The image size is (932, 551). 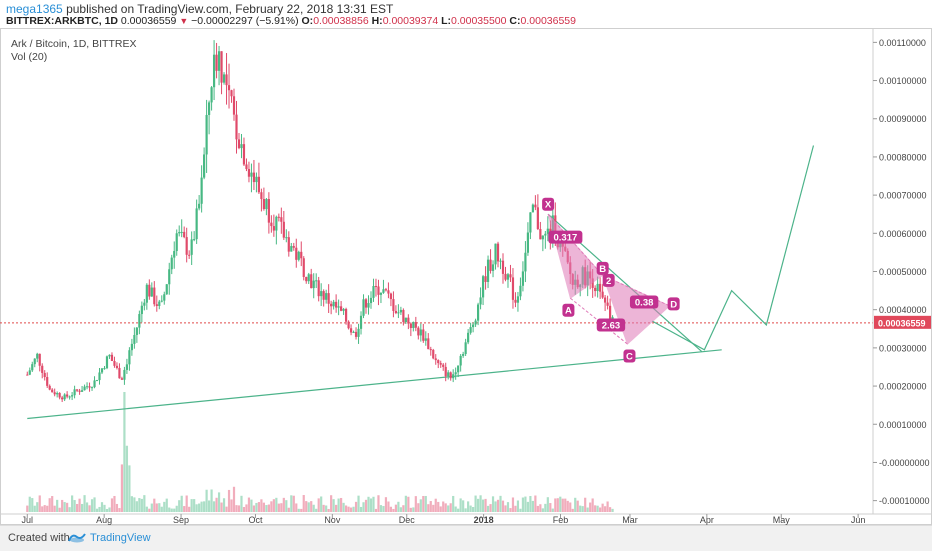 I want to click on author-link: mega1365, so click(x=34, y=9).